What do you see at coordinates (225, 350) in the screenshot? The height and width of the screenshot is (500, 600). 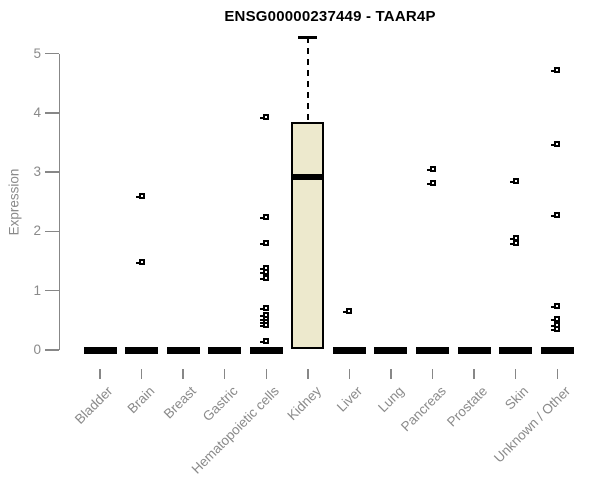 I see `flat-box-gastric` at bounding box center [225, 350].